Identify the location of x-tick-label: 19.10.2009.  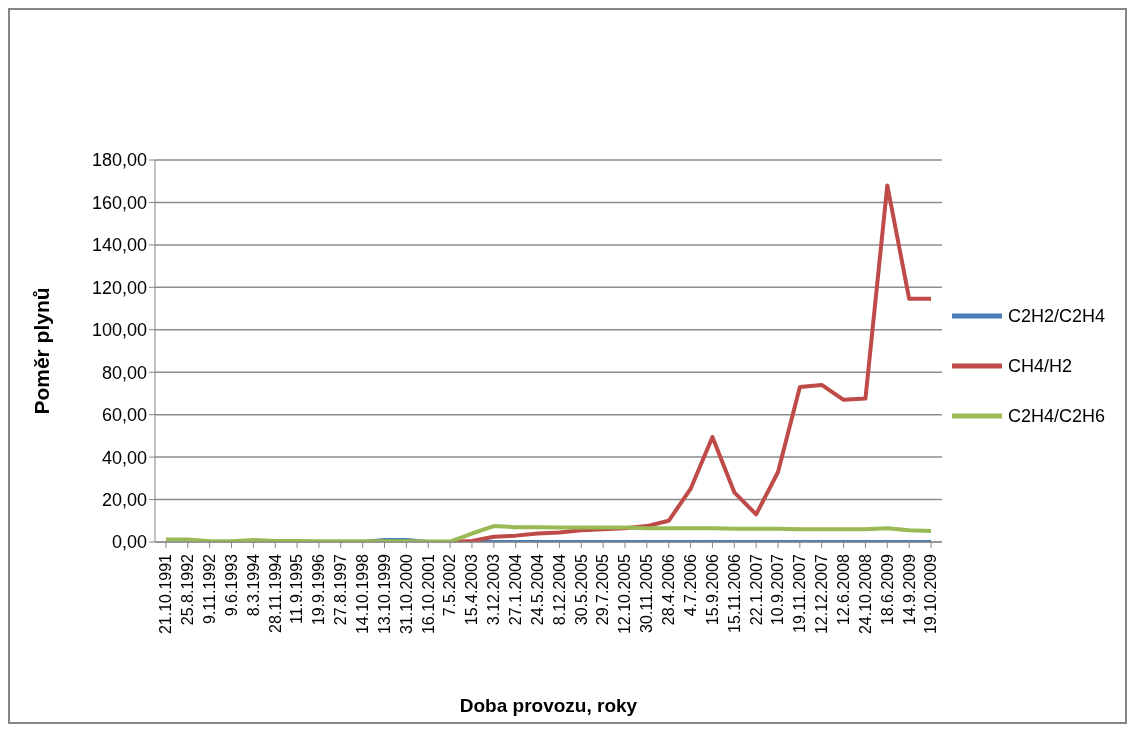
(931, 594).